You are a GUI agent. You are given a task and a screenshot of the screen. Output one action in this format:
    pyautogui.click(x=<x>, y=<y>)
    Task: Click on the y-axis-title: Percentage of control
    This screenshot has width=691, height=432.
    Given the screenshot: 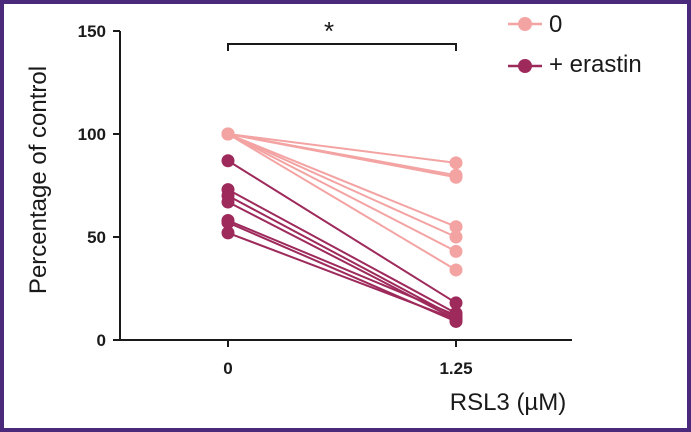 What is the action you would take?
    pyautogui.click(x=38, y=180)
    